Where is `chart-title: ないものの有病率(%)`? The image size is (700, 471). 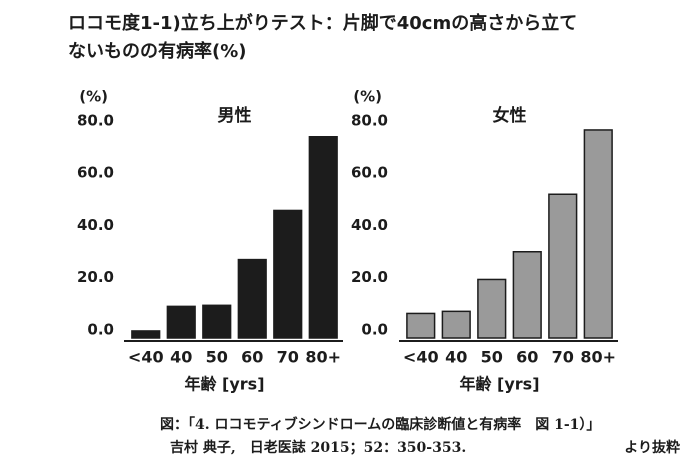
chart-title: ないものの有病率(%) is located at coordinates (157, 51).